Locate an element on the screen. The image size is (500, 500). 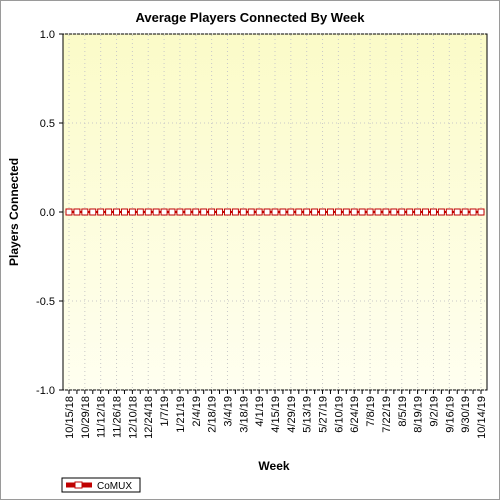
y-tick-label: -0.5 is located at coordinates (45, 302).